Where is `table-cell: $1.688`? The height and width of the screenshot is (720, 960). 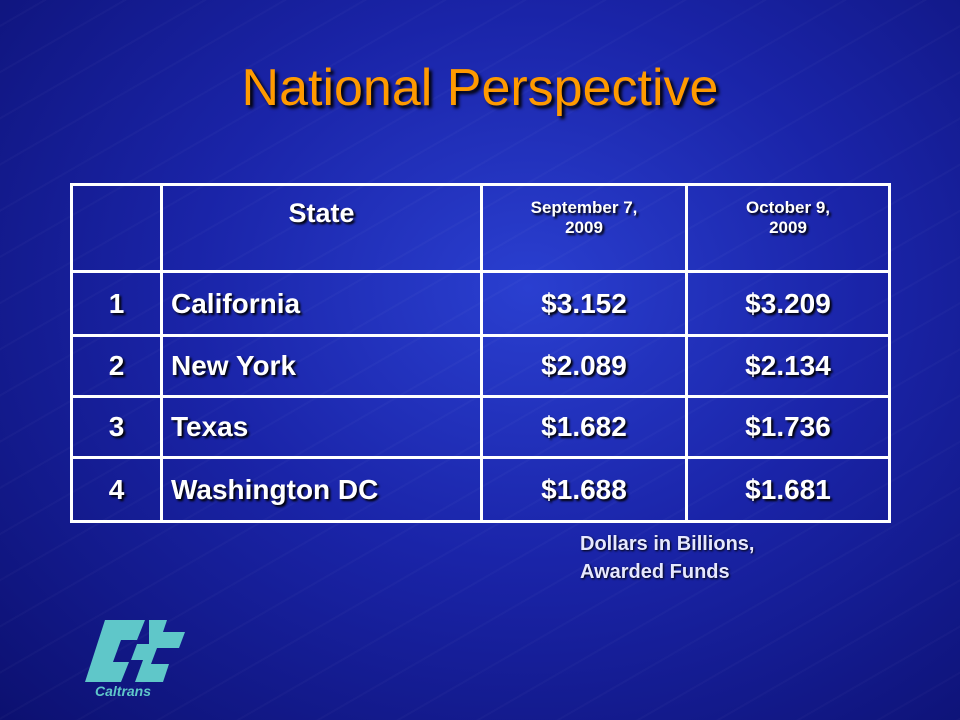 table-cell: $1.688 is located at coordinates (584, 489).